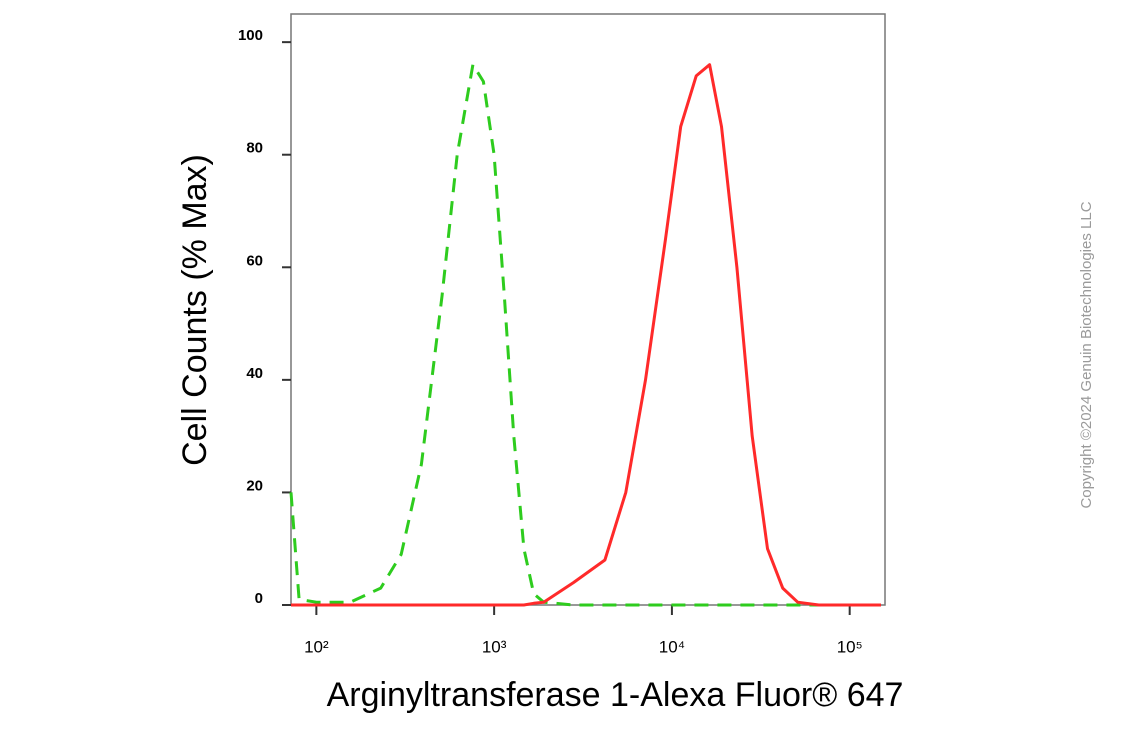 The width and height of the screenshot is (1121, 730). What do you see at coordinates (850, 646) in the screenshot?
I see `x-tick-label: 10⁵` at bounding box center [850, 646].